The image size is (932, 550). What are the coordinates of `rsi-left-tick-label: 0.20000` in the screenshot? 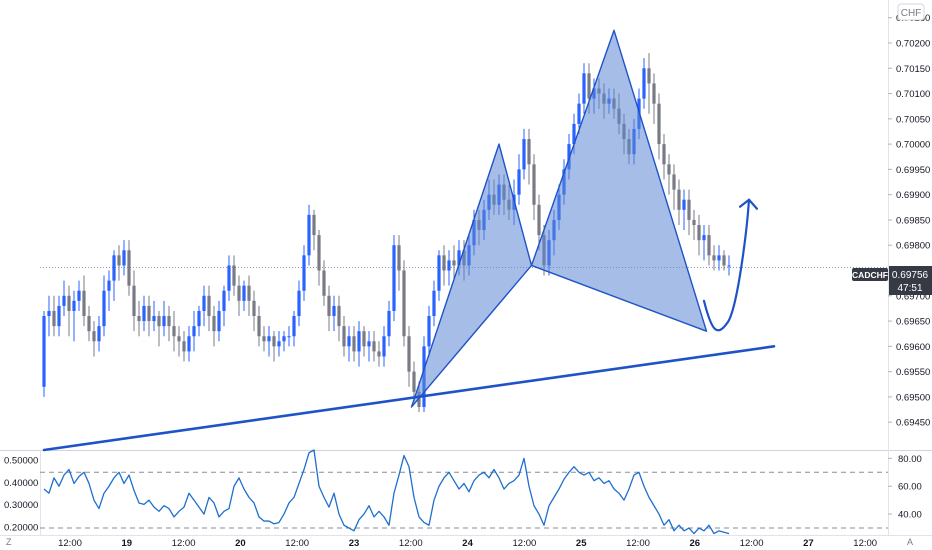 It's located at (21, 528).